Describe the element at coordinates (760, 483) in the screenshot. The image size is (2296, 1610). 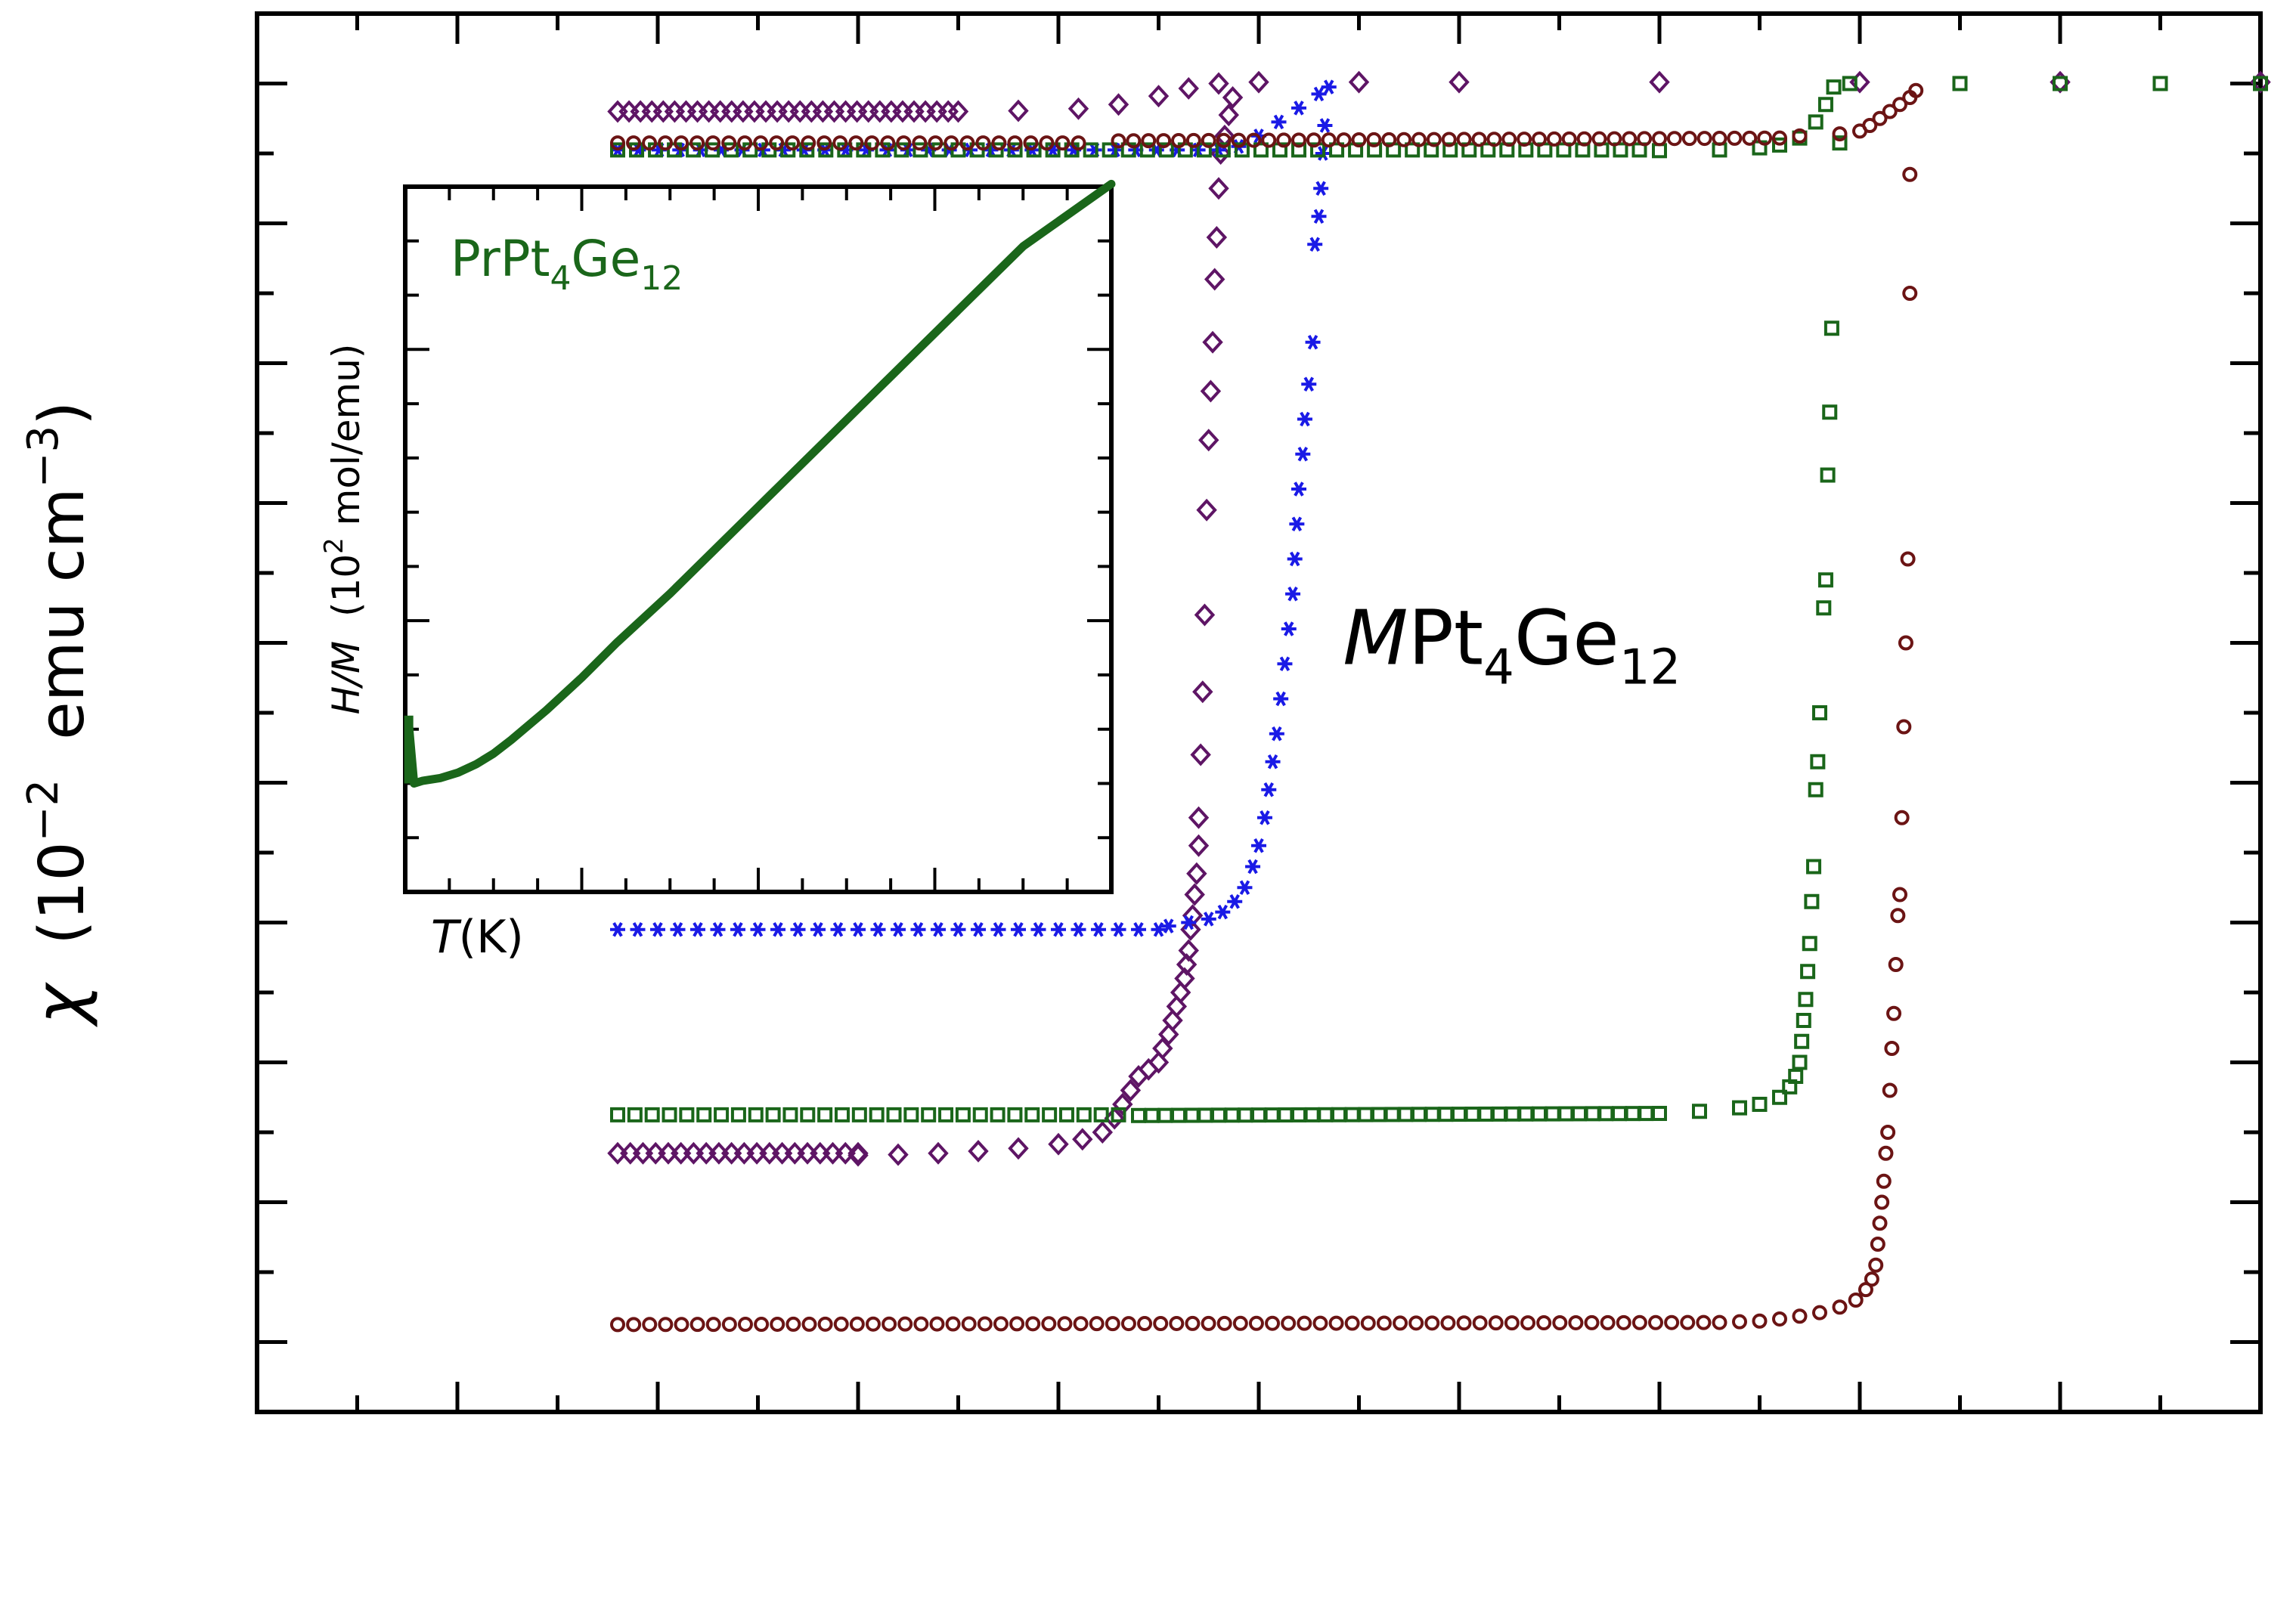
I see `inset-curve` at that location.